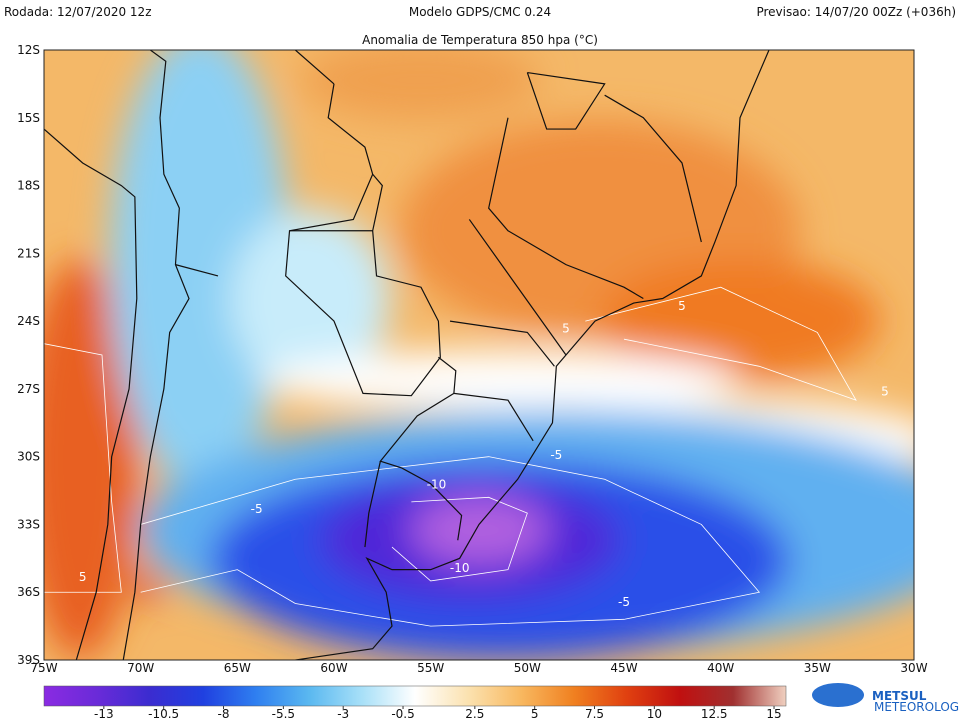 The height and width of the screenshot is (724, 960). Describe the element at coordinates (343, 713) in the screenshot. I see `colorbar-label: -3` at that location.